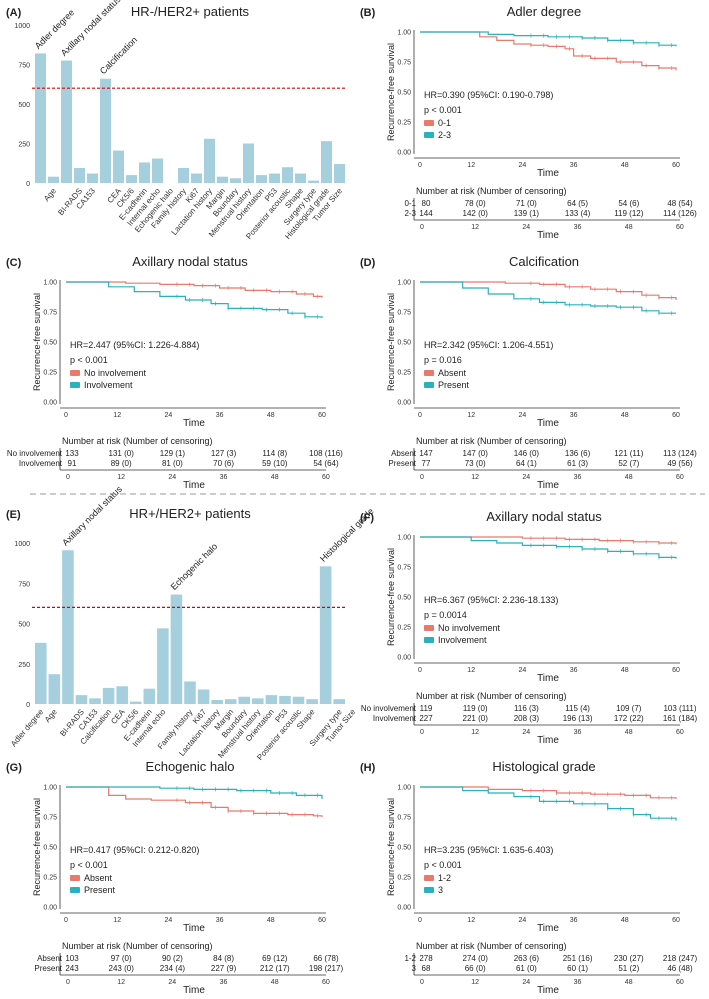 Image resolution: width=709 pixels, height=999 pixels. Describe the element at coordinates (426, 968) in the screenshot. I see `risk-value: 68` at that location.